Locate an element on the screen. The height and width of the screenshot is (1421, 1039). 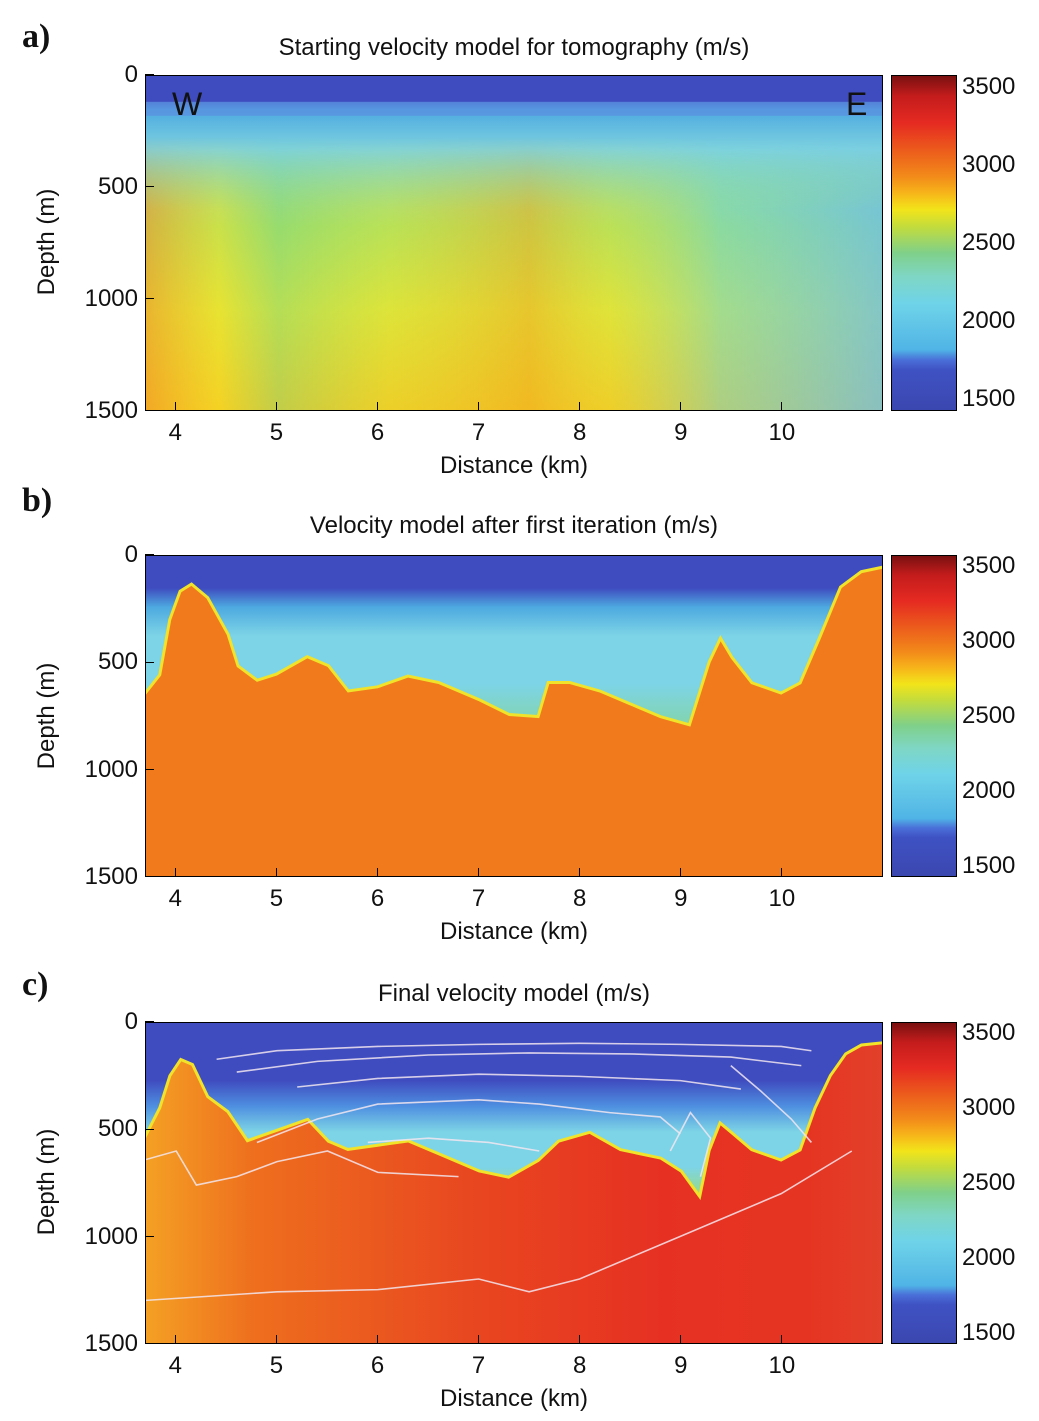
basement-body is located at coordinates (514, 1193).